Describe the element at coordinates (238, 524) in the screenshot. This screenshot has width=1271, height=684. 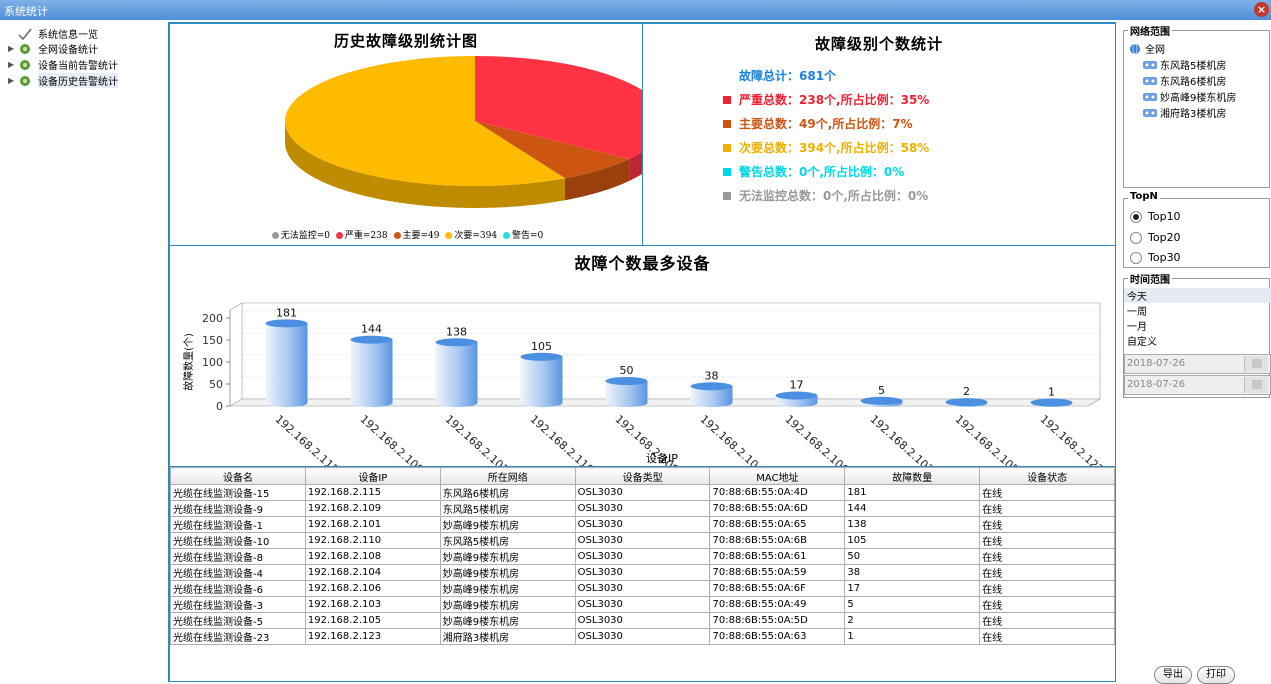
I see `table-cell: 光缆在线监测设备-1` at that location.